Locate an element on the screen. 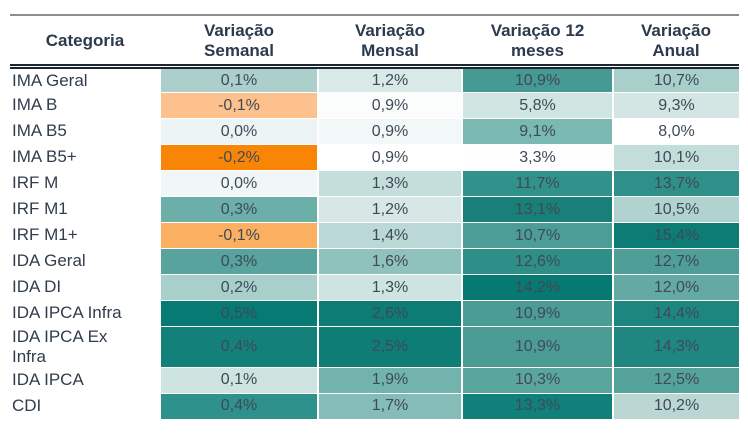  value-cell: 1,4% is located at coordinates (389, 236).